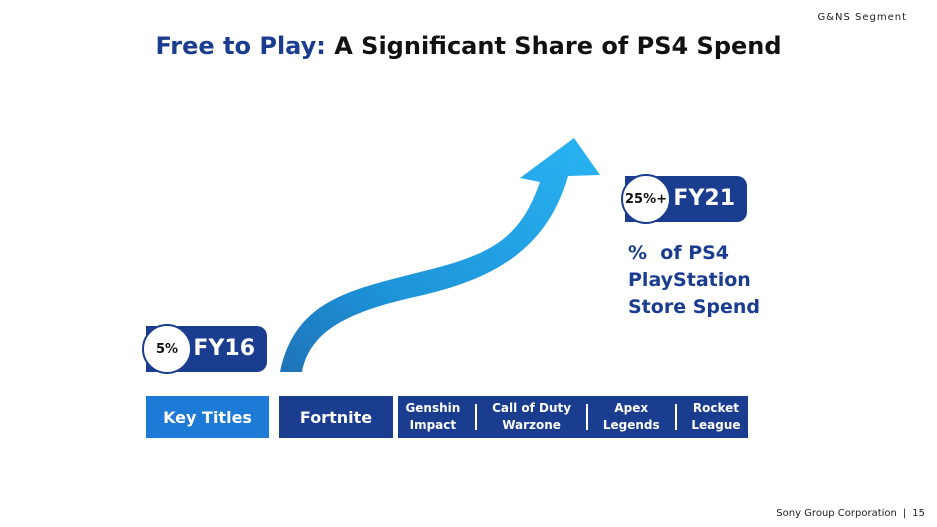 This screenshot has width=937, height=527. What do you see at coordinates (689, 280) in the screenshot?
I see `metric-line-2: PlayStation` at bounding box center [689, 280].